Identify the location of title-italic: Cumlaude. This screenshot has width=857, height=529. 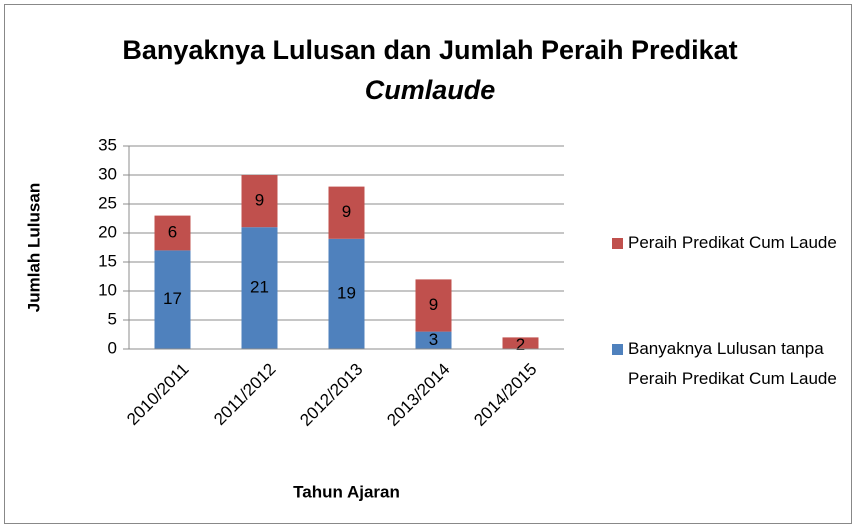
(430, 90).